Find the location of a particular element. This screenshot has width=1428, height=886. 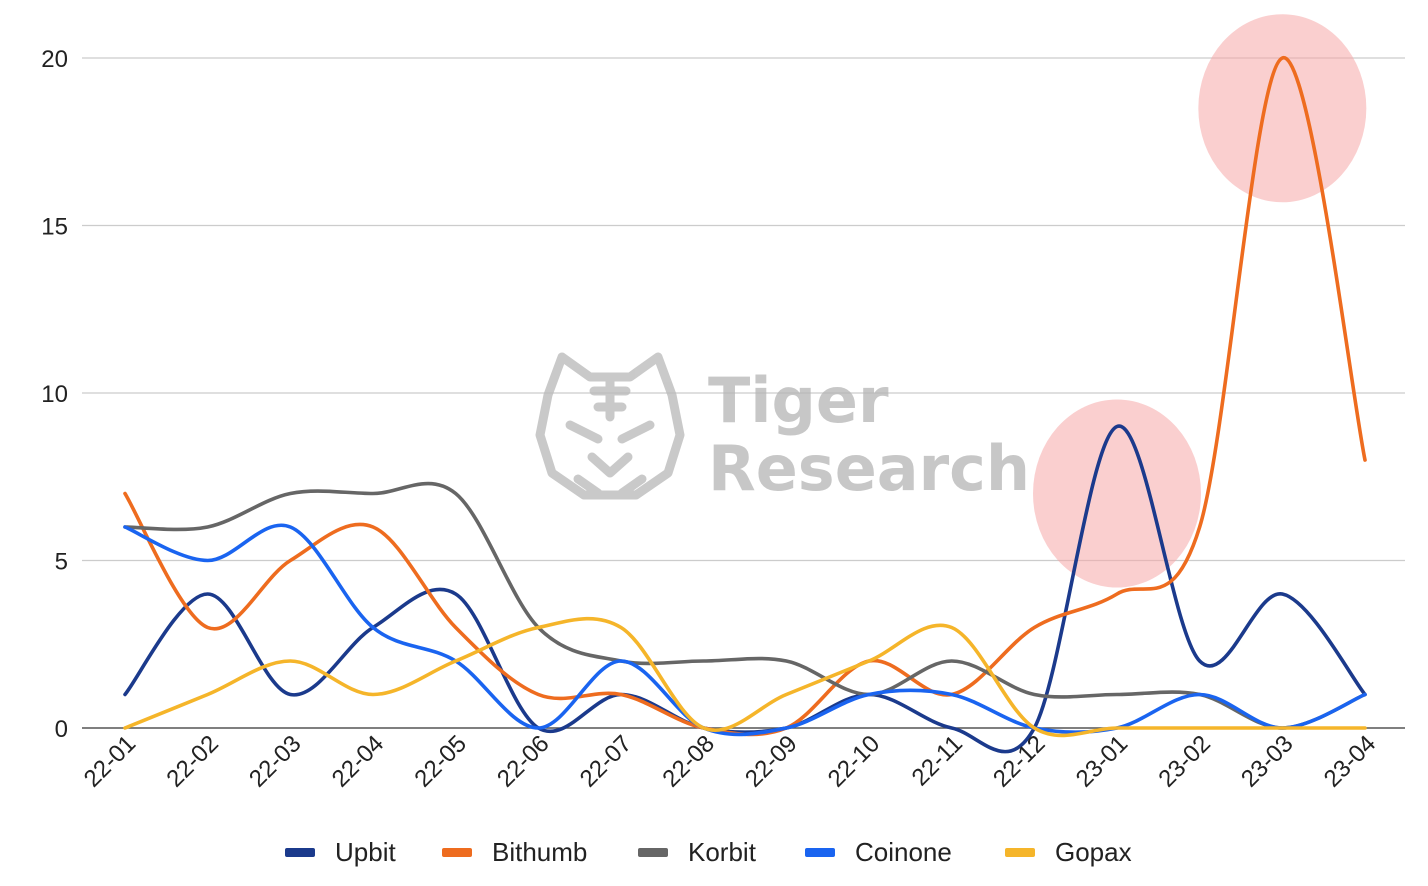

y-tick-label: 10 is located at coordinates (54, 394).